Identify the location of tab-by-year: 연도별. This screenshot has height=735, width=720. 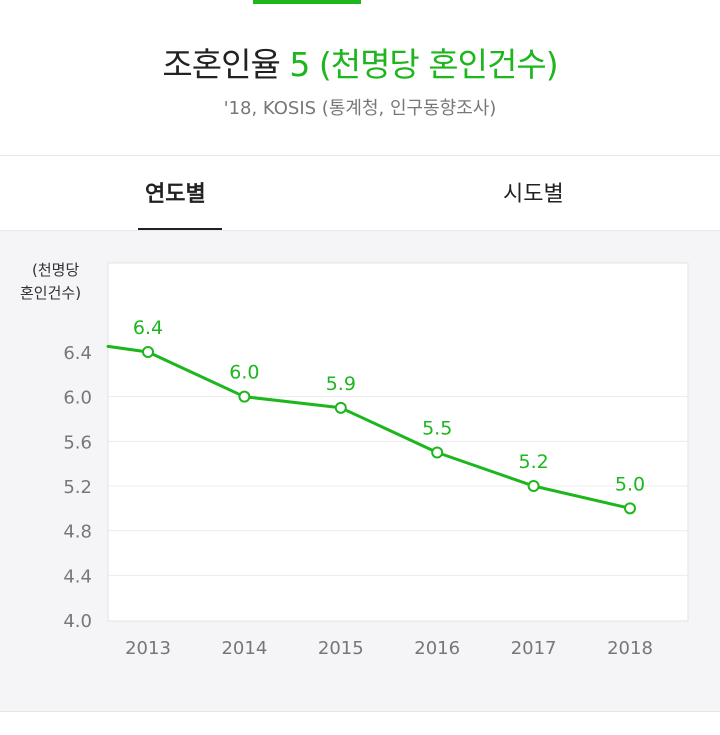
(175, 194).